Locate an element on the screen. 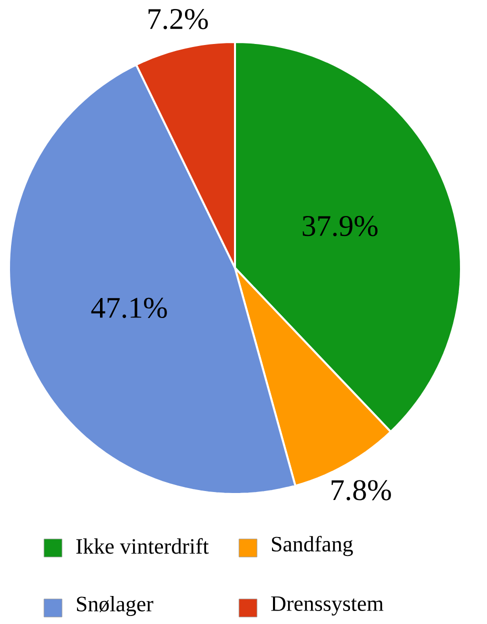  data-label: 47.1% is located at coordinates (129, 308).